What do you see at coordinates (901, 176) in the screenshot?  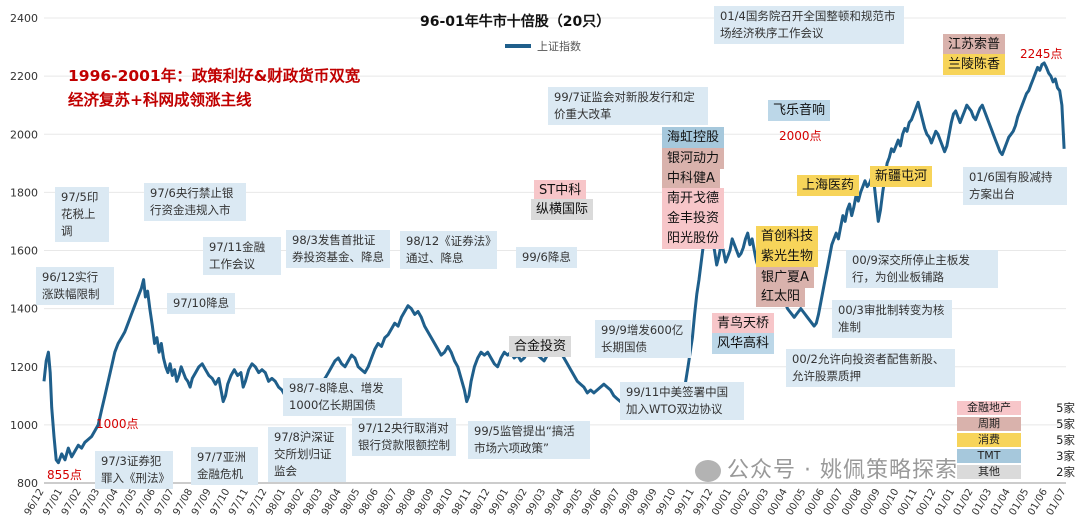 I see `stock-tag: 新疆屯河` at bounding box center [901, 176].